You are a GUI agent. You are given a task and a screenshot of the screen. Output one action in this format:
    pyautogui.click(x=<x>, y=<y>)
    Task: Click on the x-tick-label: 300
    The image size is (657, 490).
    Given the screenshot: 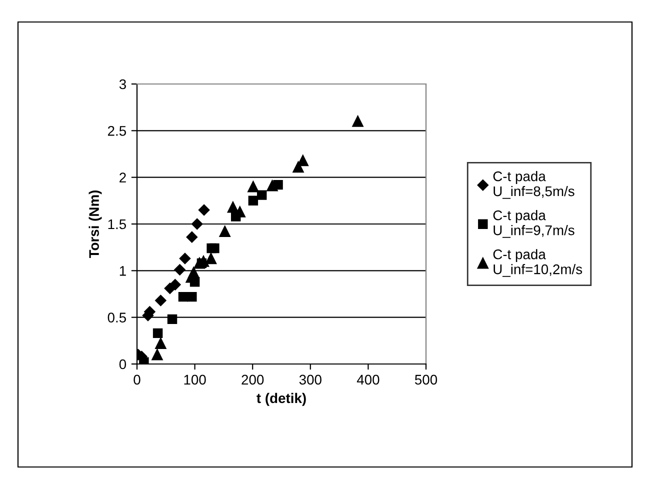 What is the action you would take?
    pyautogui.click(x=310, y=379)
    